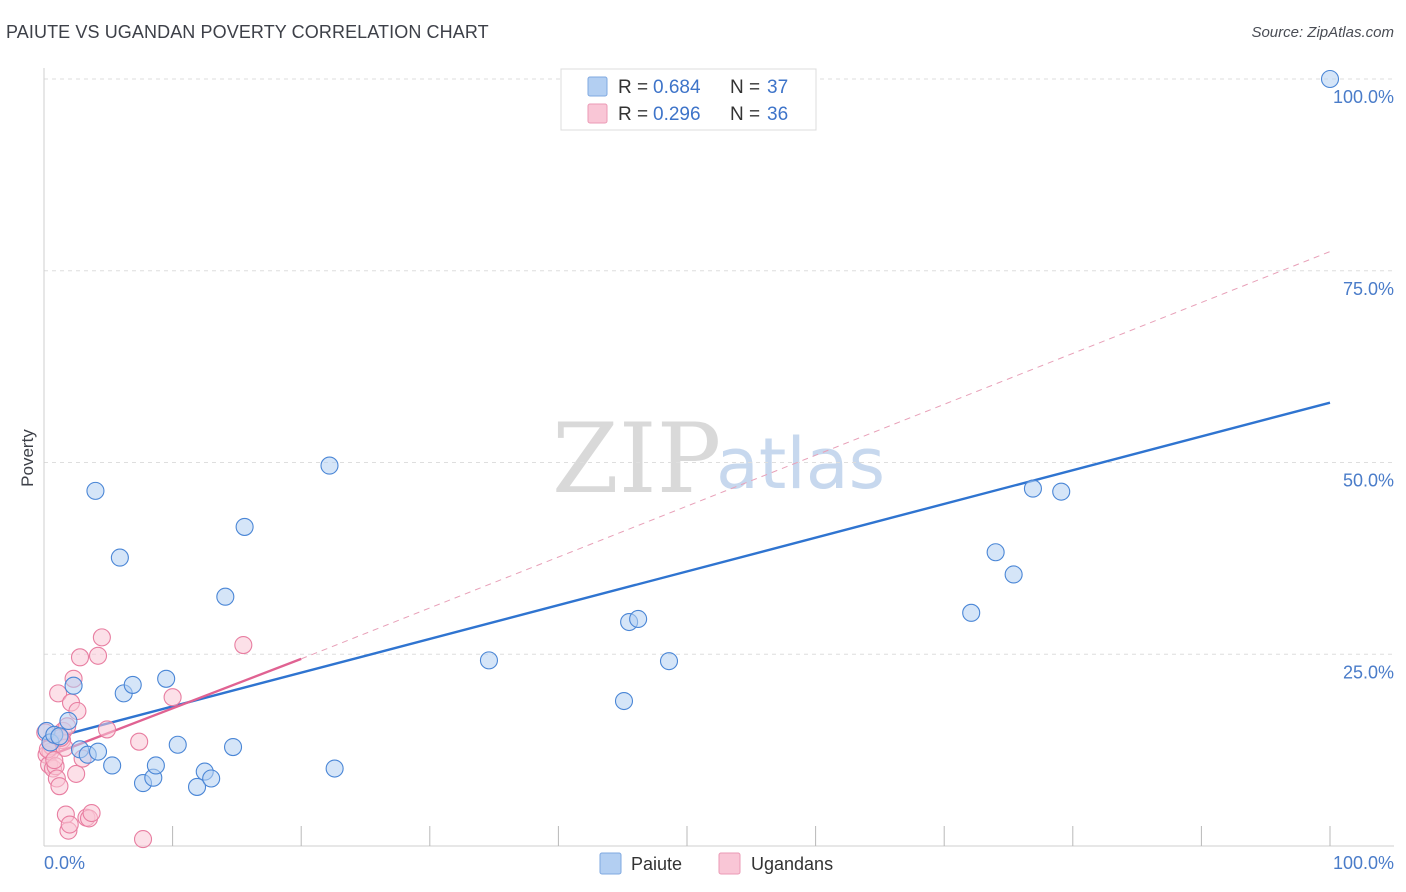 This screenshot has height=892, width=1406. Describe the element at coordinates (745, 114) in the screenshot. I see `legend-n-label-2: N =` at that location.